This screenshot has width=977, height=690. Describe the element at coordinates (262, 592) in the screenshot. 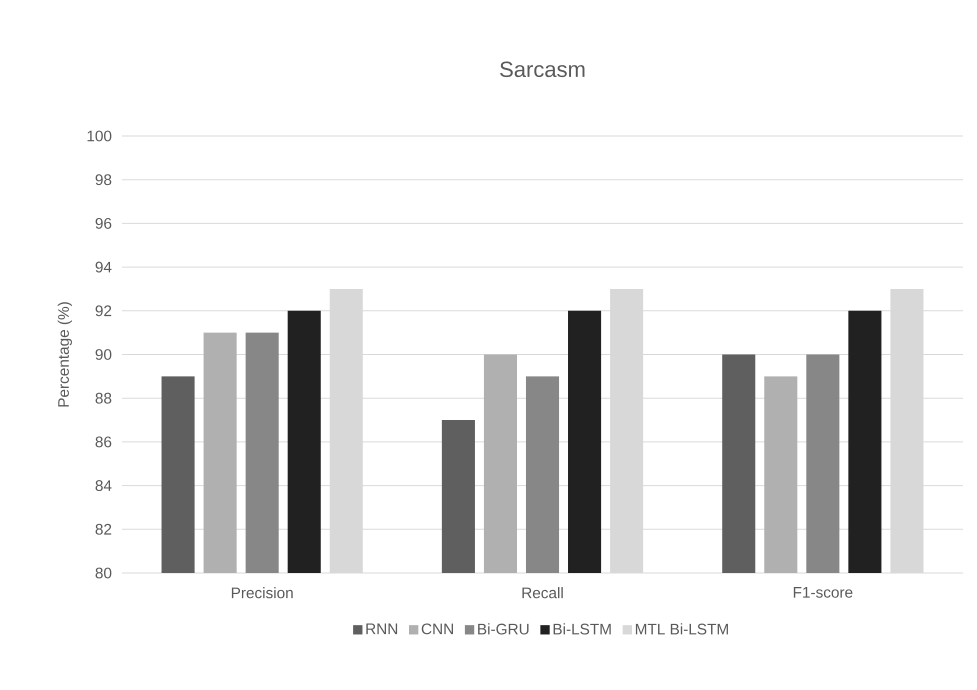

I see `x-tick-label: Precision` at that location.